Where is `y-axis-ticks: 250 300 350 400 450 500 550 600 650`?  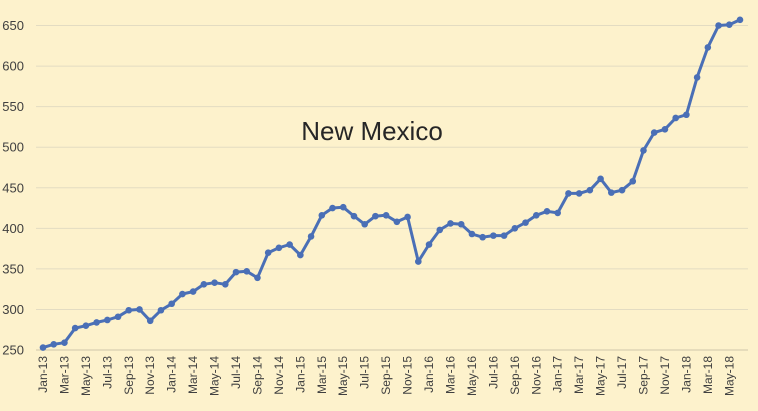 y-axis-ticks: 250 300 350 400 450 500 550 600 650 is located at coordinates (13, 188).